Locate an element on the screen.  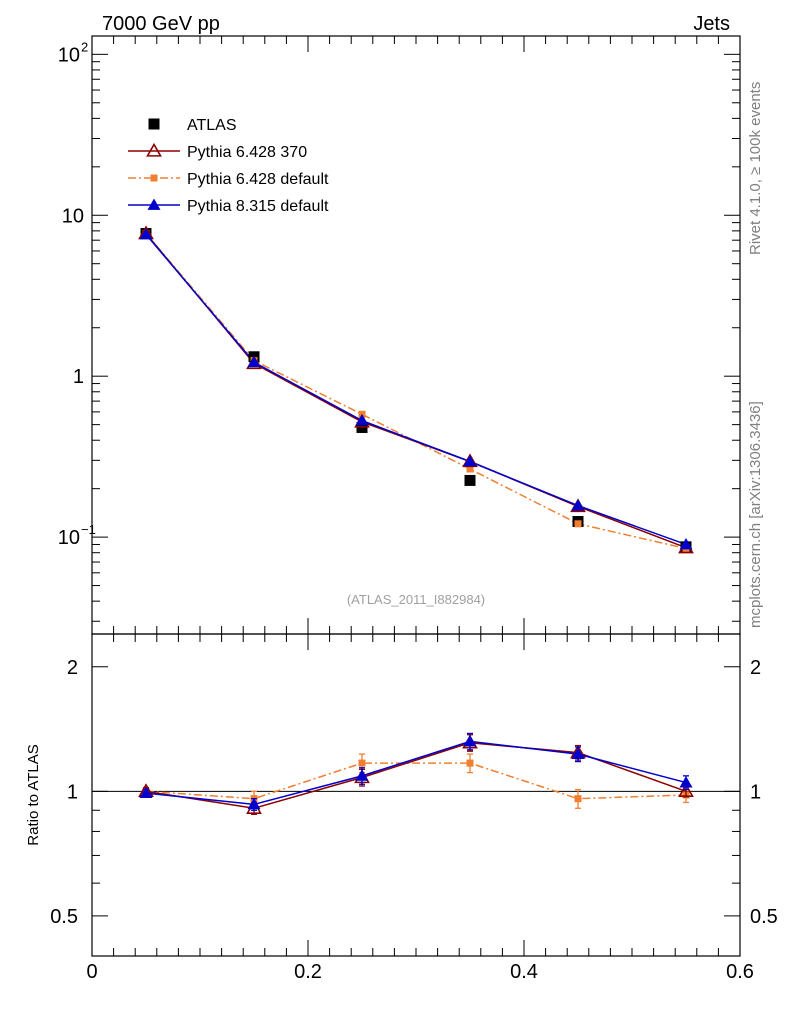
legend-entry-p370: Pythia 6.428 370 is located at coordinates (217, 151).